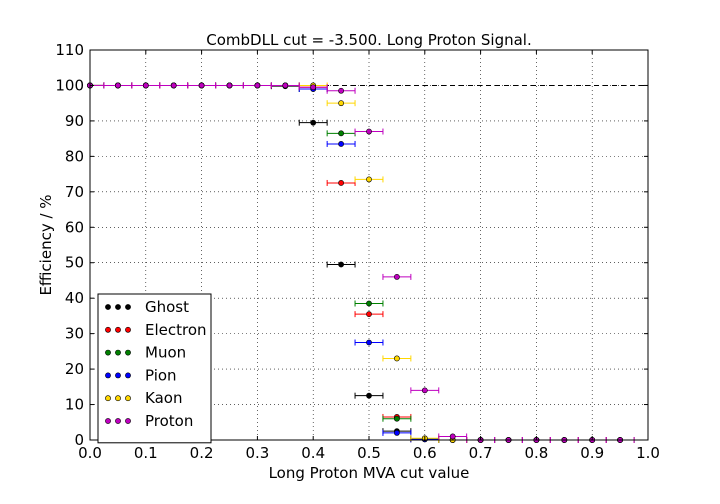  I want to click on x-tick-label: 0.8, so click(536, 453).